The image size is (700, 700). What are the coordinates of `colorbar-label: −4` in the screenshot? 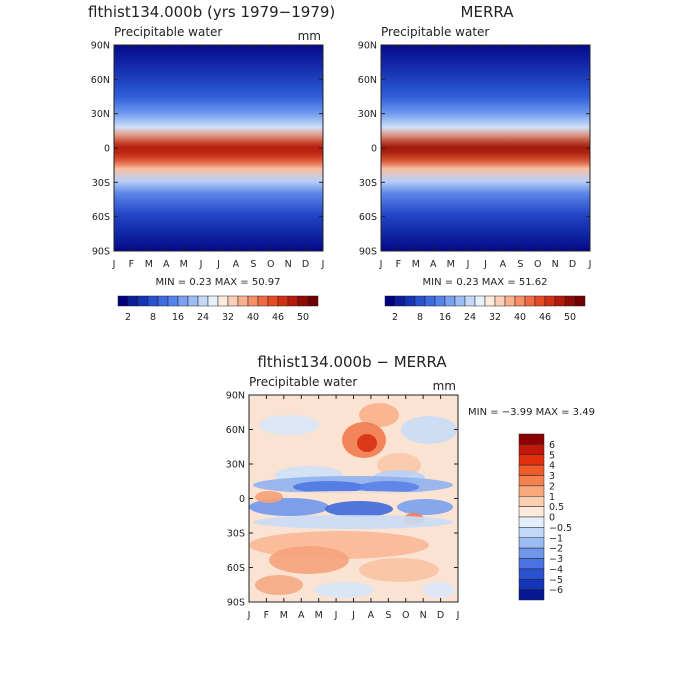 It's located at (556, 569).